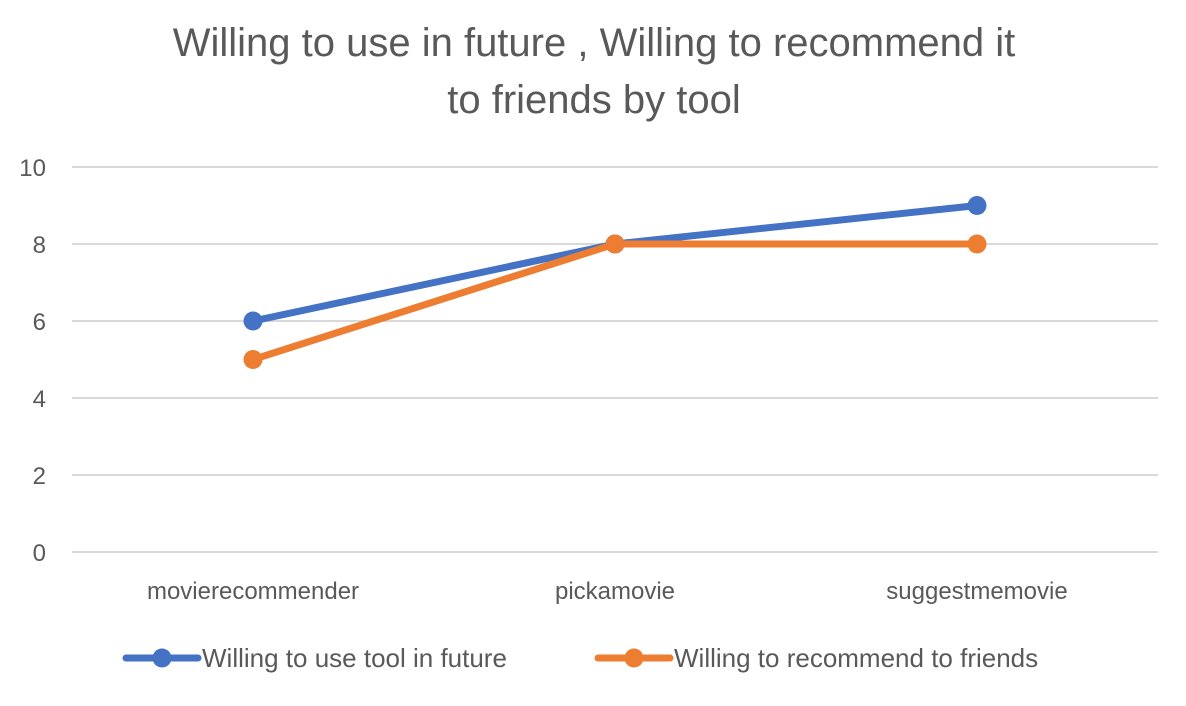 The height and width of the screenshot is (706, 1186). What do you see at coordinates (354, 658) in the screenshot?
I see `legend-label: Willing to use tool in future` at bounding box center [354, 658].